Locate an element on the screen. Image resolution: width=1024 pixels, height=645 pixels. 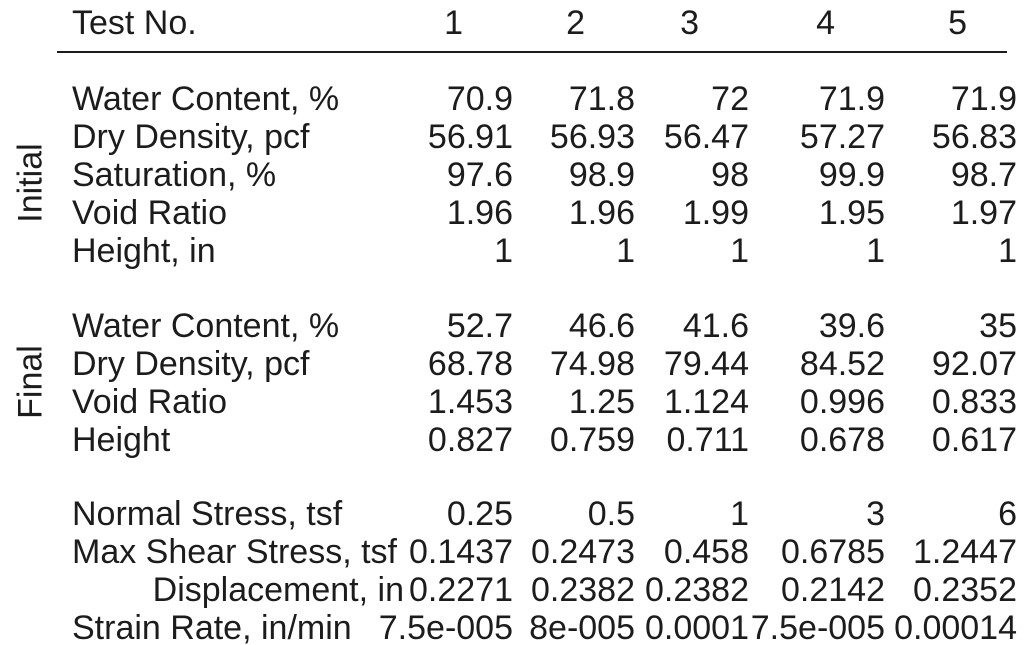
cell: 0.833 is located at coordinates (974, 402).